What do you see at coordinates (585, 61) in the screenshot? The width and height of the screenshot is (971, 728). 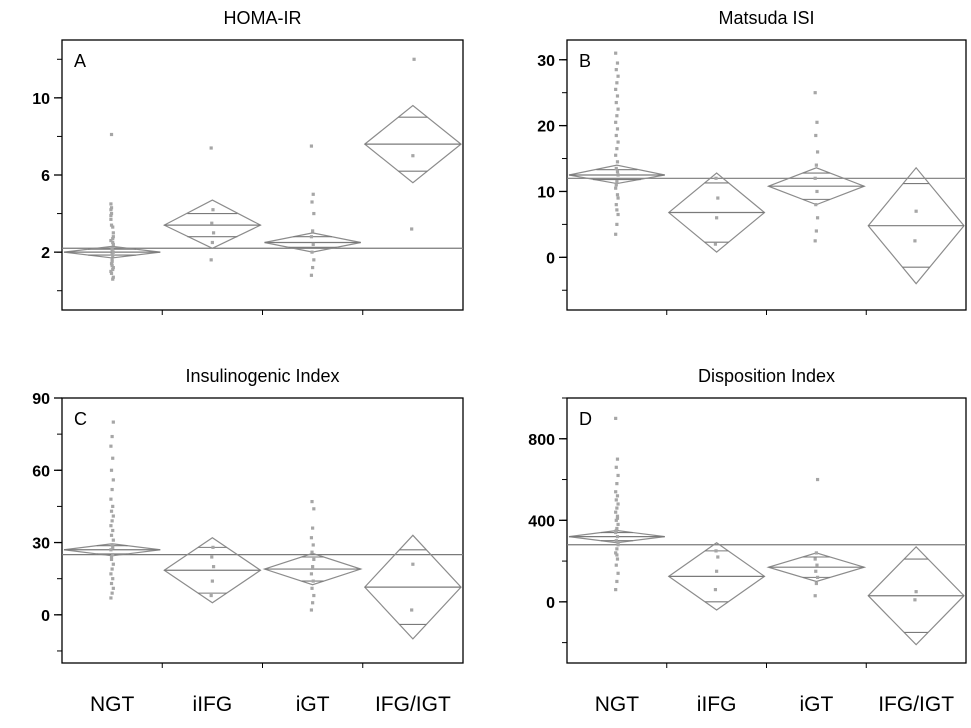 I see `panel-letter: B` at bounding box center [585, 61].